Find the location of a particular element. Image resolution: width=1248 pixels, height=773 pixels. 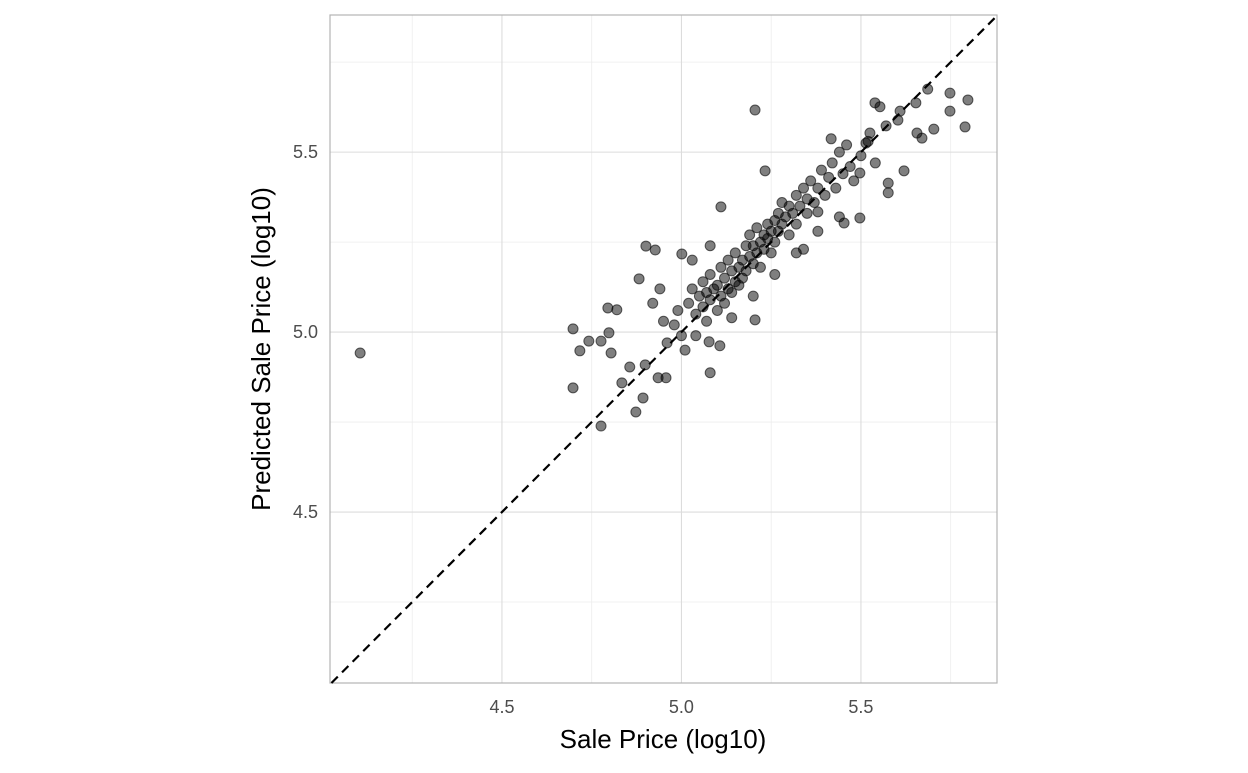

x-tick-label: 5.5 is located at coordinates (860, 707).